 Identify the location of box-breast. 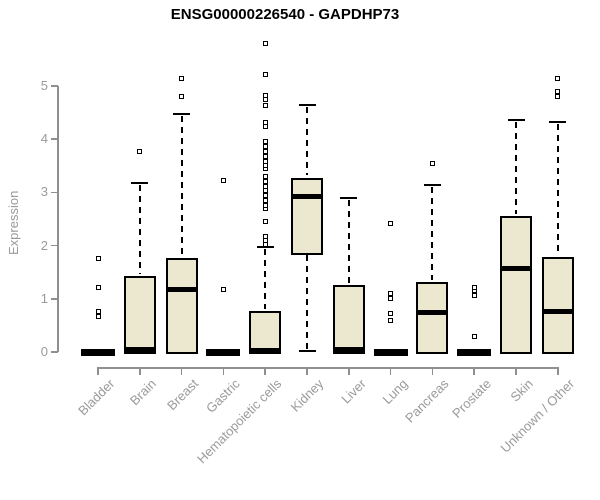
(181, 306).